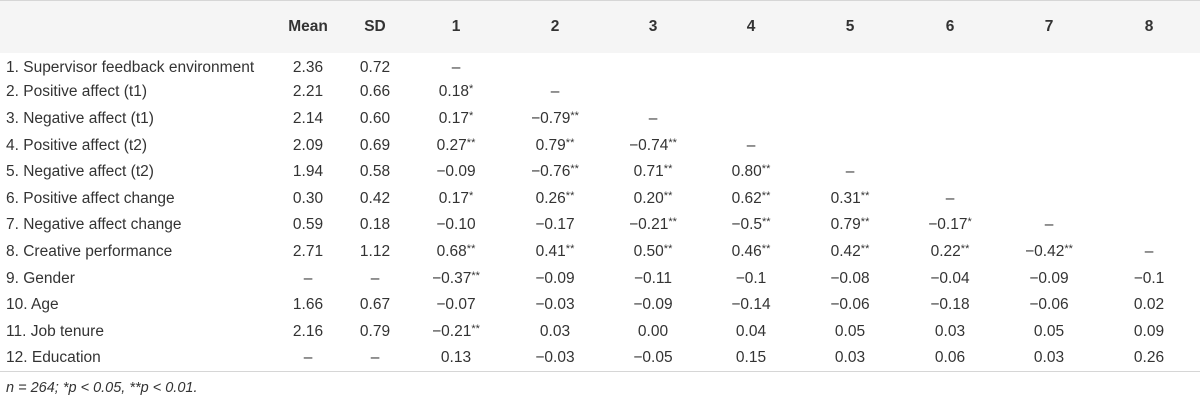 The image size is (1200, 411). Describe the element at coordinates (80, 172) in the screenshot. I see `row-label: 5. Negative affect (t2)` at that location.